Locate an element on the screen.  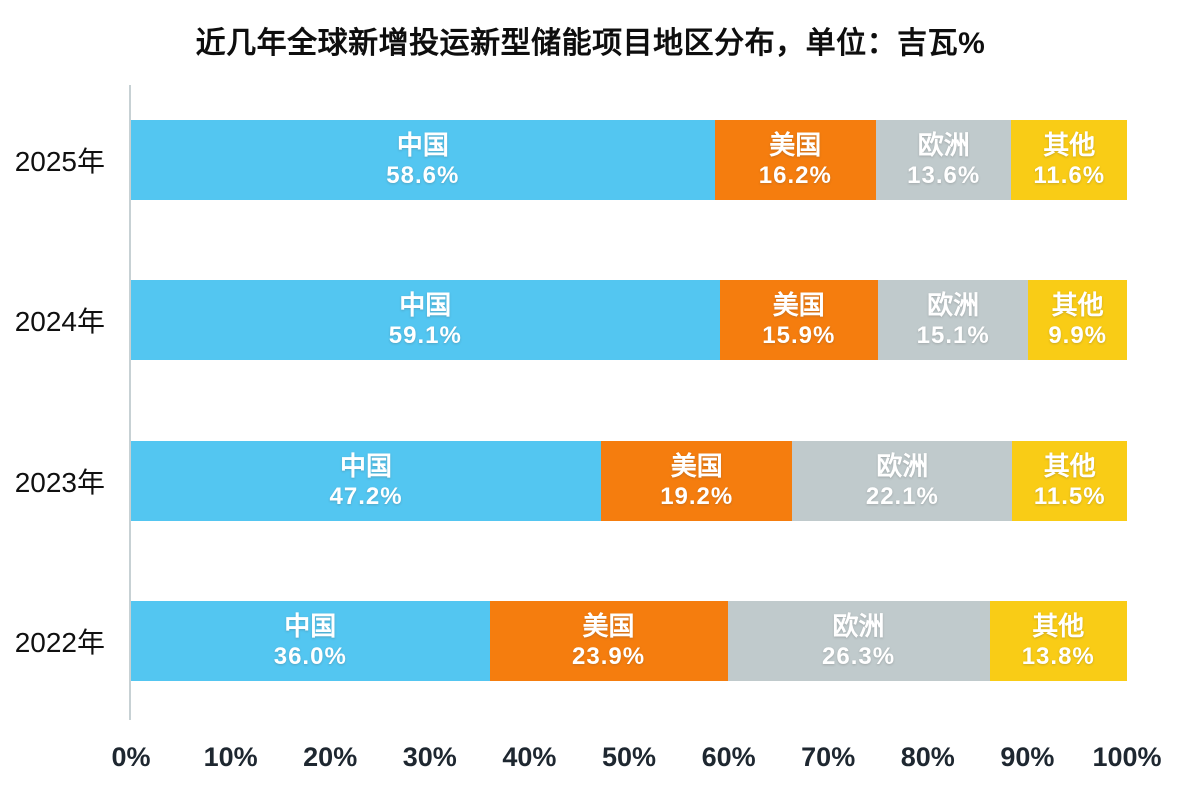
bar-track: 中国 58.6% 美国 16.2% 欧洲 13.6% 其他 11.6% is located at coordinates (629, 160).